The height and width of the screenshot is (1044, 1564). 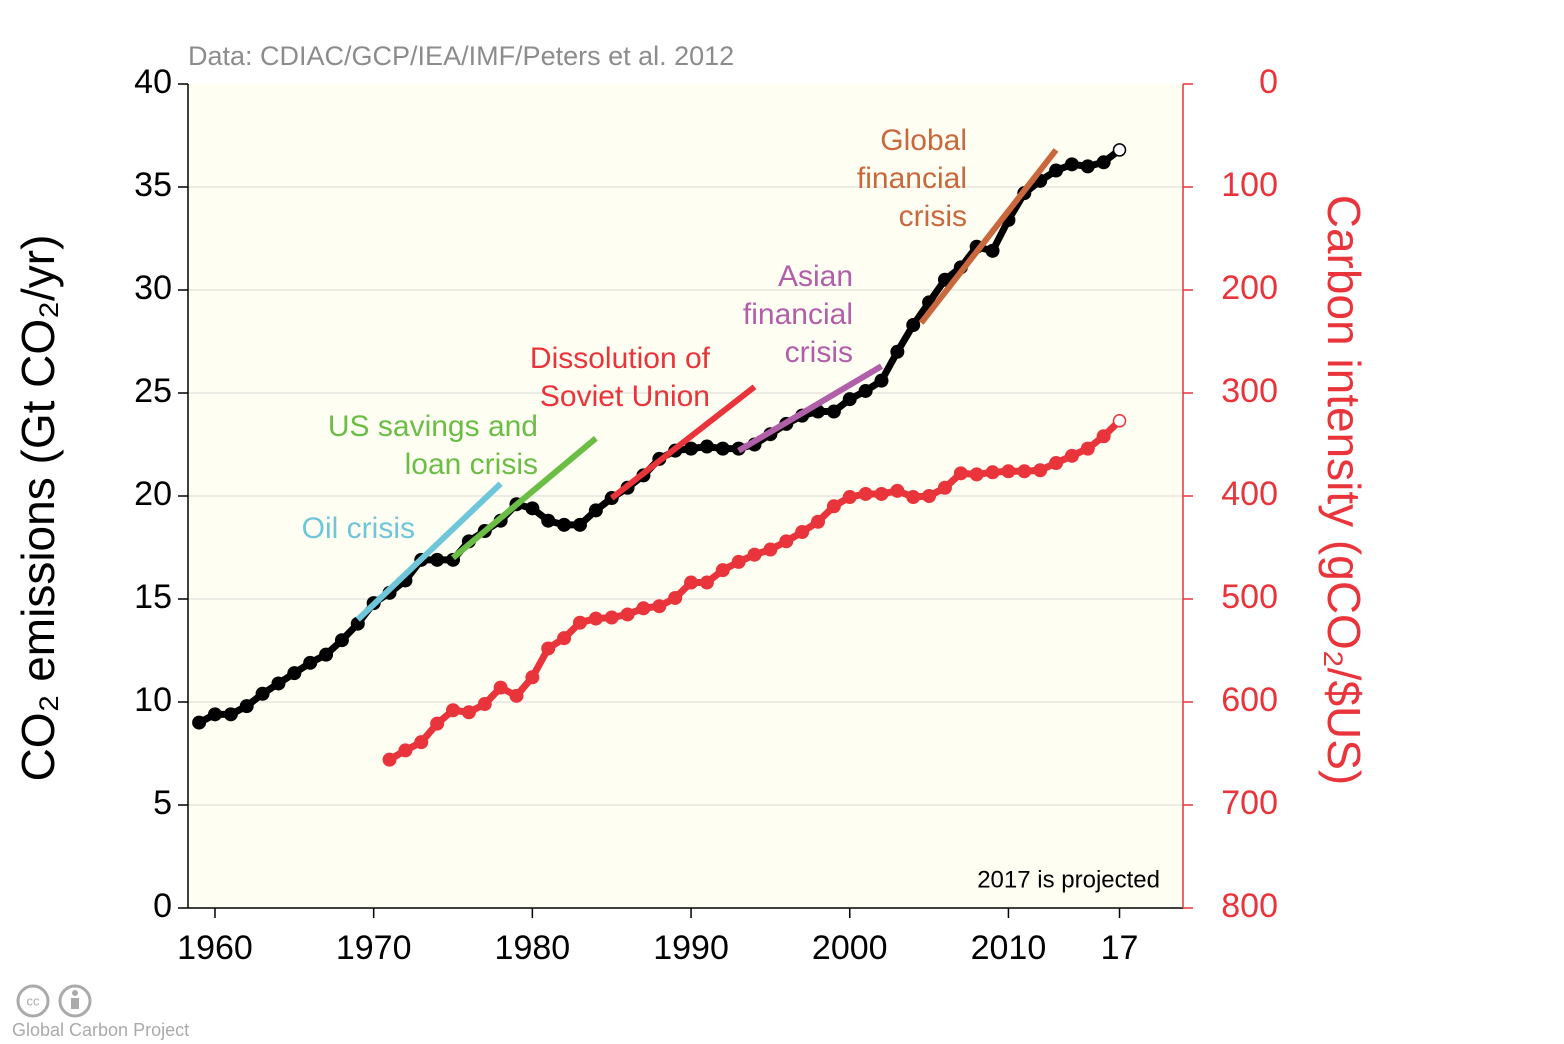 What do you see at coordinates (358, 528) in the screenshot?
I see `crisis-label: Oil crisis` at bounding box center [358, 528].